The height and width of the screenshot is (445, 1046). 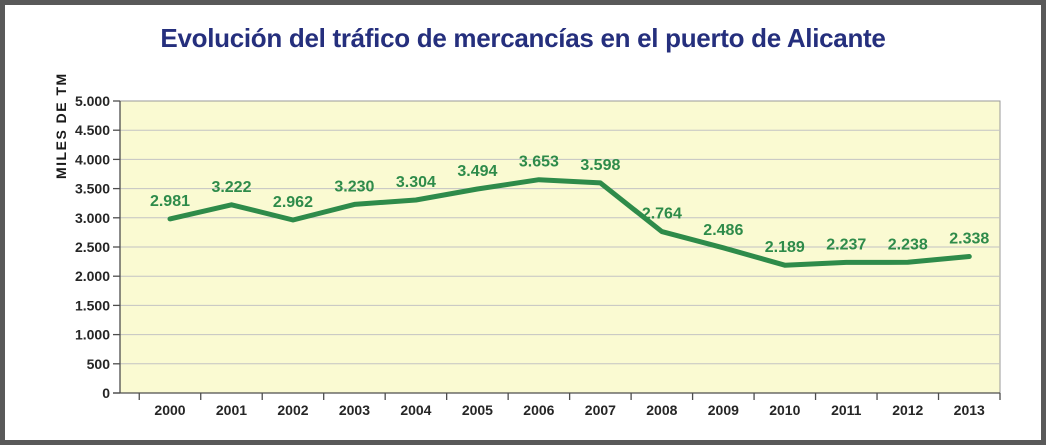 I want to click on data-point-label: 2.237, so click(x=846, y=244).